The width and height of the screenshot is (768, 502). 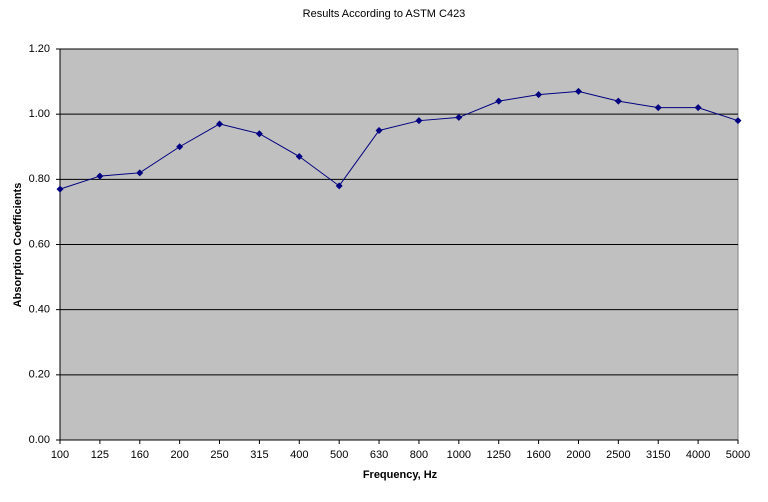 What do you see at coordinates (179, 455) in the screenshot?
I see `x-tick-label: 200` at bounding box center [179, 455].